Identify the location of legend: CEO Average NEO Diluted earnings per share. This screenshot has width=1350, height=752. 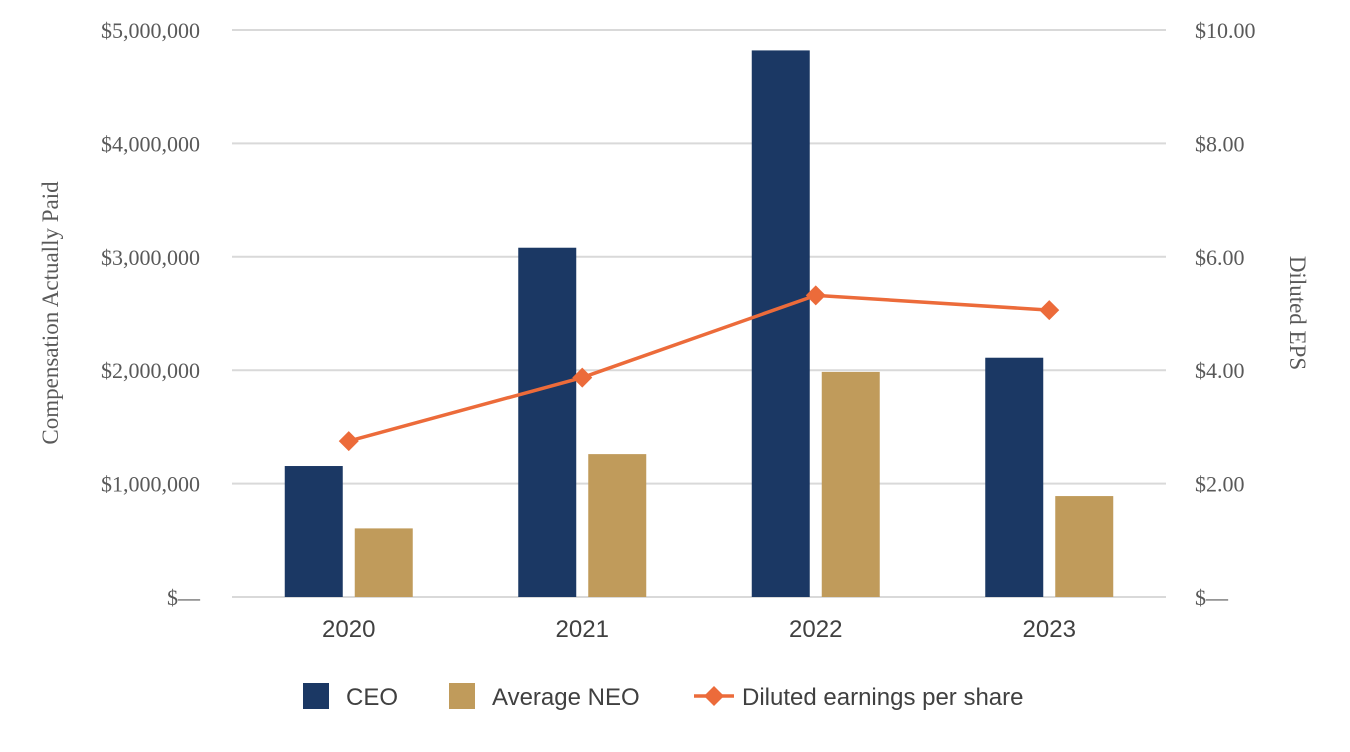
(663, 697).